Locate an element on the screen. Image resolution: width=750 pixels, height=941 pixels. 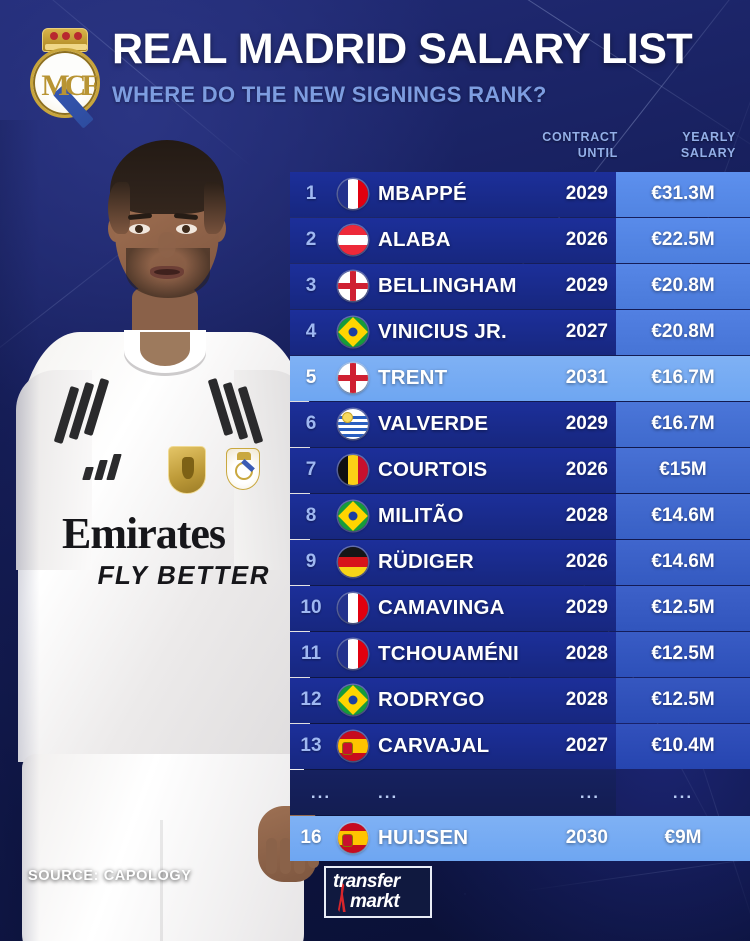
logo-text-line1: transfer is located at coordinates (366, 882).